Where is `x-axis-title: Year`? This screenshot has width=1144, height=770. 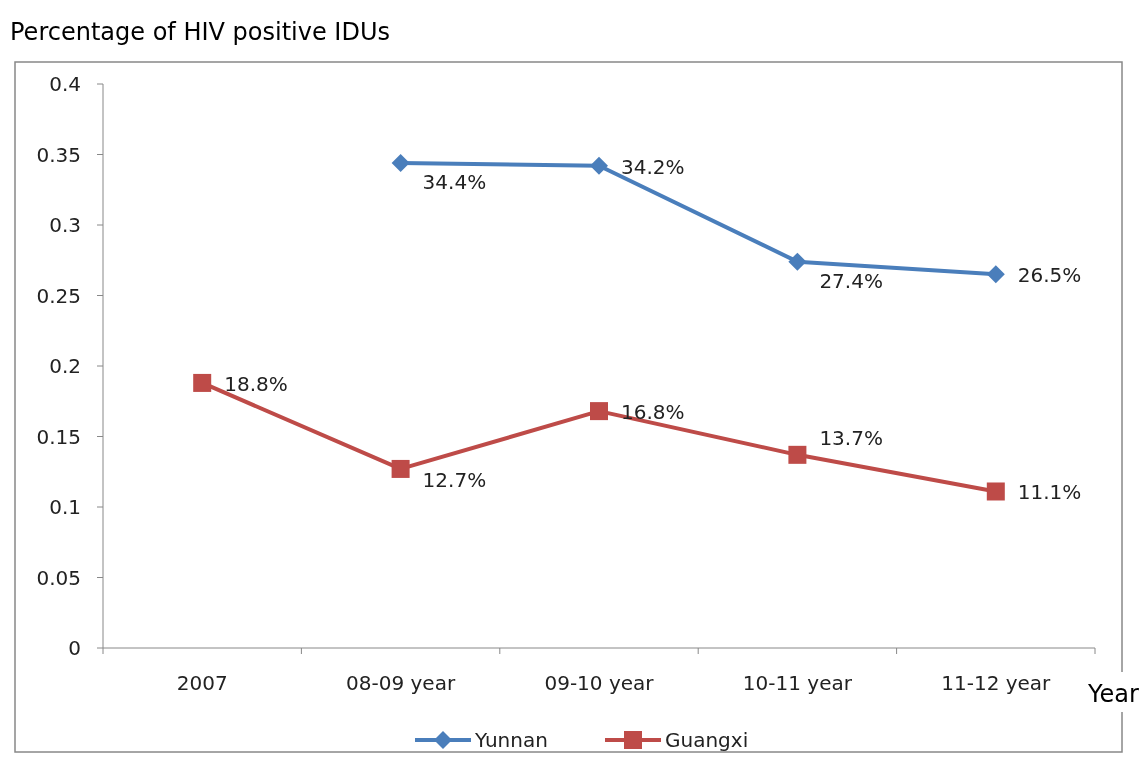
x-axis-title: Year is located at coordinates (1113, 694).